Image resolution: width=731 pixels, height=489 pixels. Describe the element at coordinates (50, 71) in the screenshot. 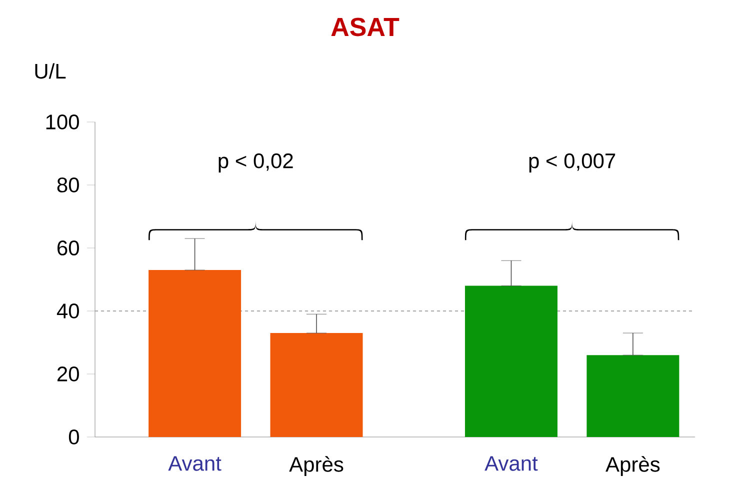

I see `y-axis-title: U/L` at that location.